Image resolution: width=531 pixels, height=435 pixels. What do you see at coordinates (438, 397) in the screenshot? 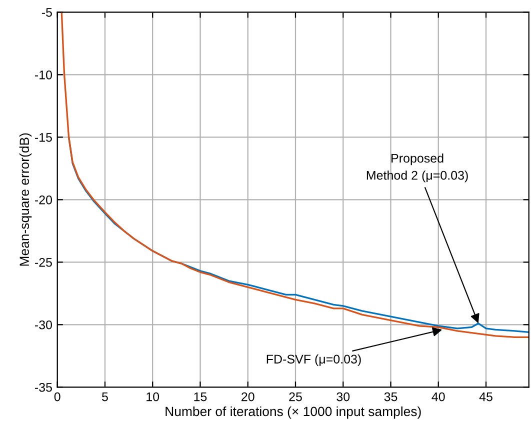
I see `x-tick-label: 40` at bounding box center [438, 397].